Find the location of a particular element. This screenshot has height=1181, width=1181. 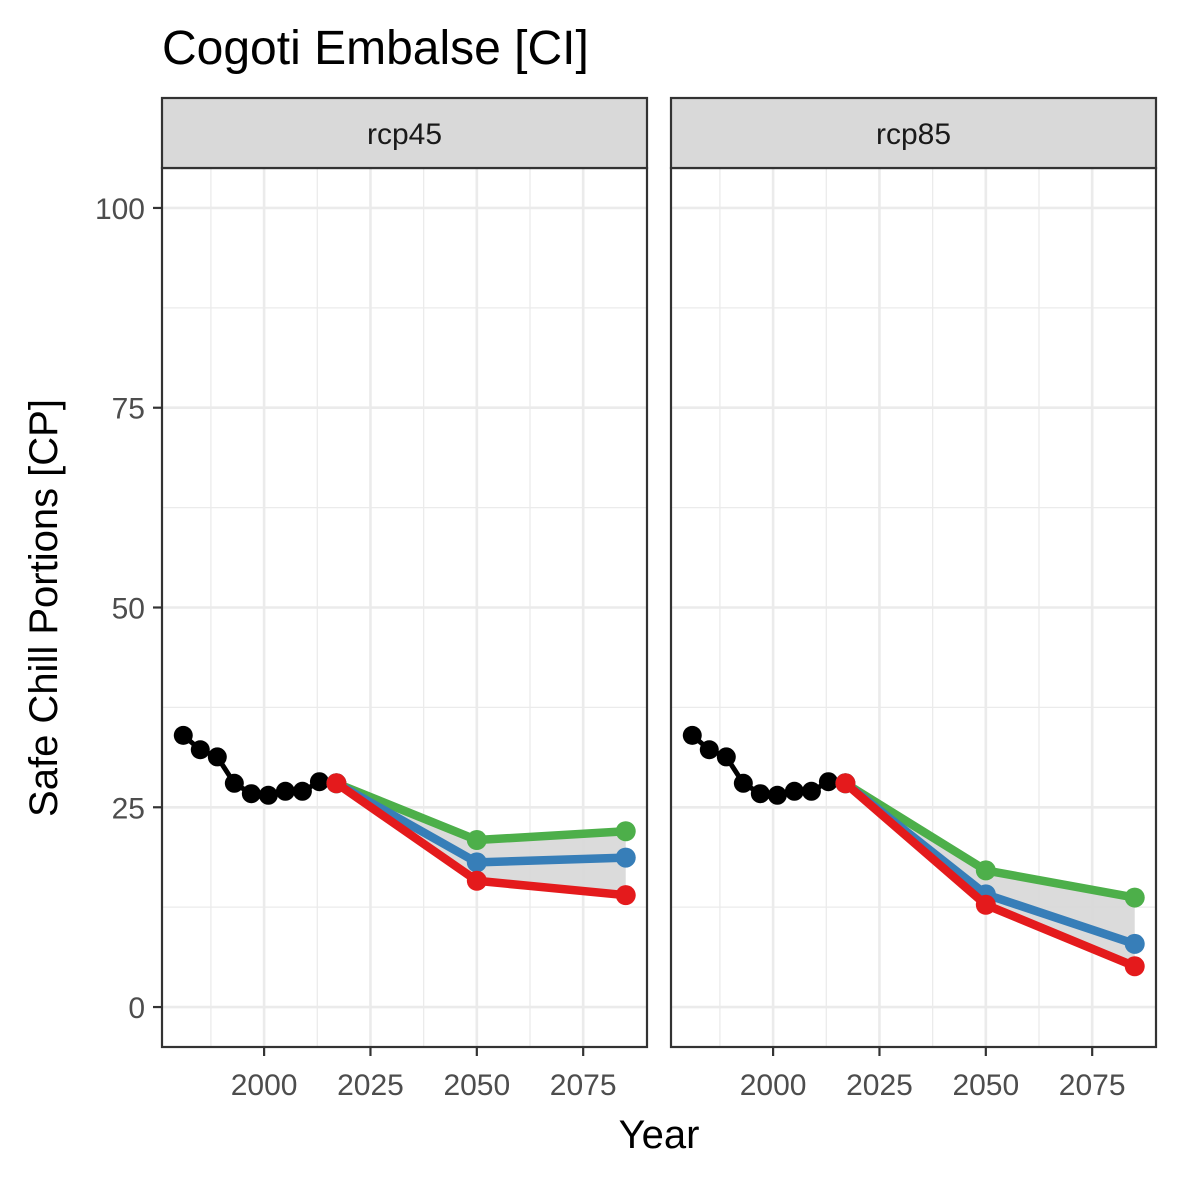

facet-strip-label: rcp85 is located at coordinates (913, 134).